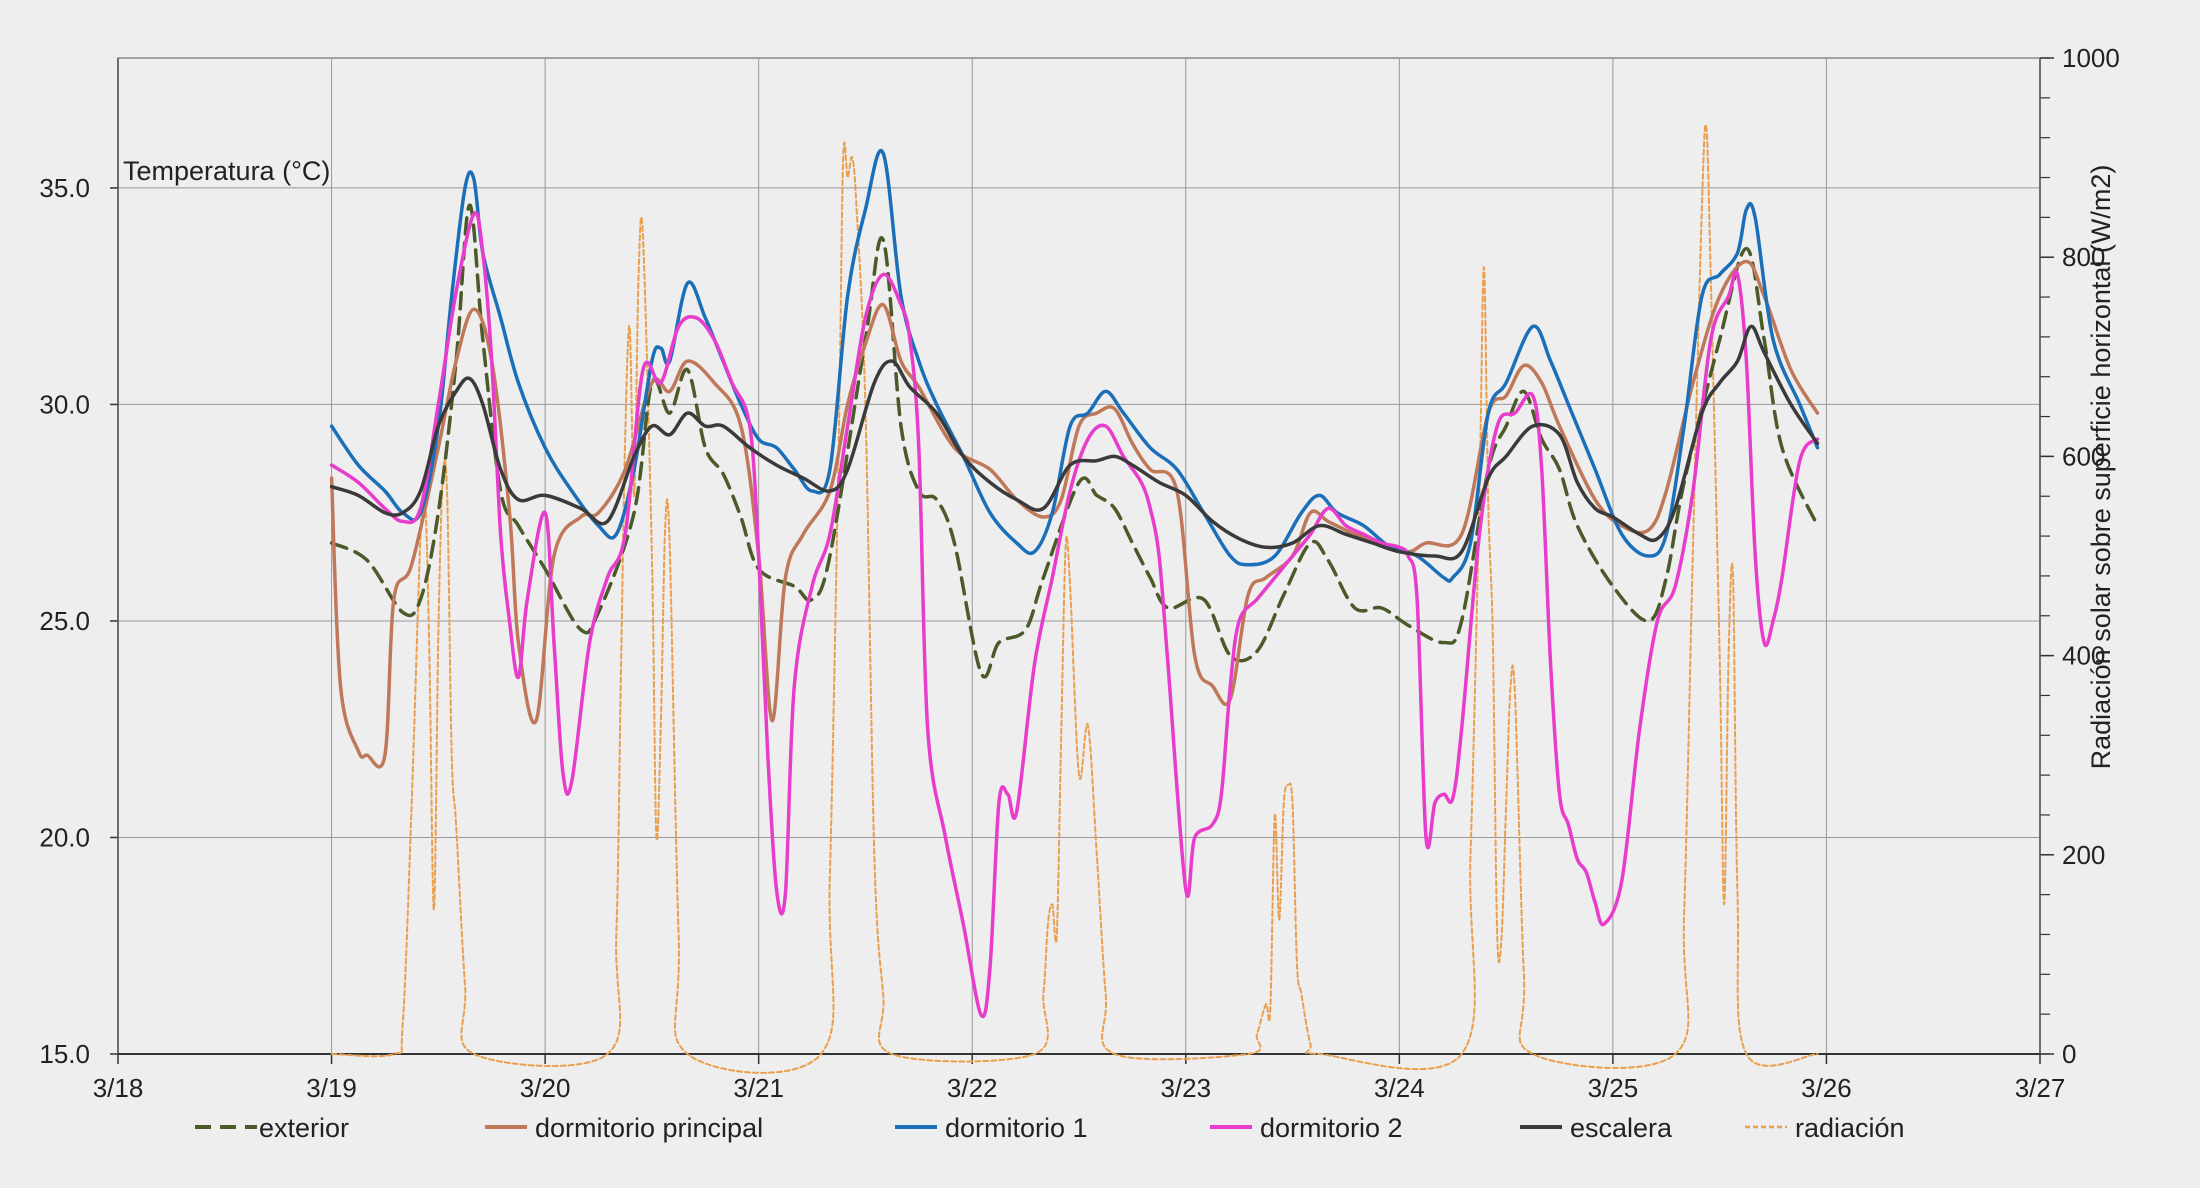  Describe the element at coordinates (972, 1088) in the screenshot. I see `x-tick-label: 3/22` at that location.